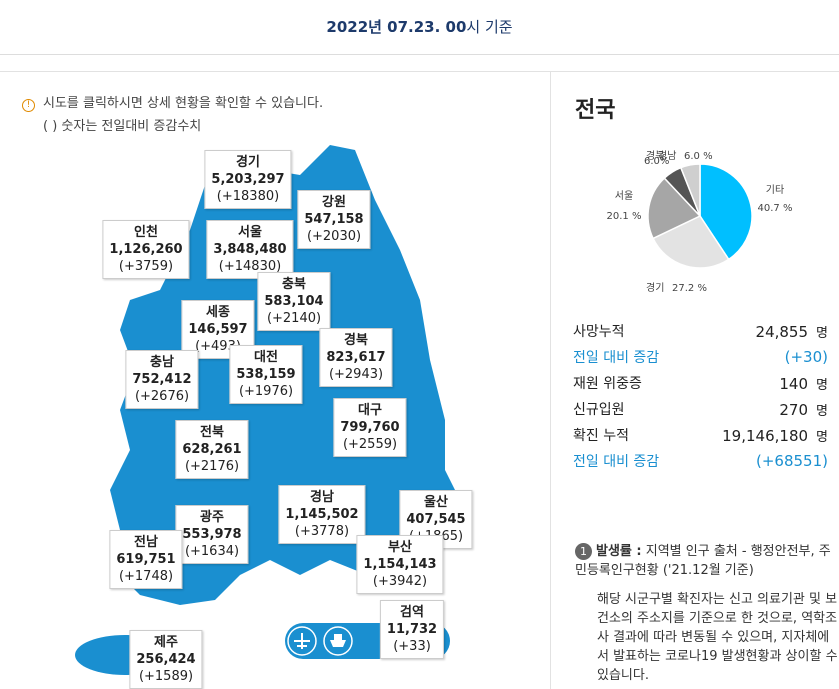 The height and width of the screenshot is (689, 839). What do you see at coordinates (624, 216) in the screenshot?
I see `pie-label: 20.1 %` at bounding box center [624, 216].